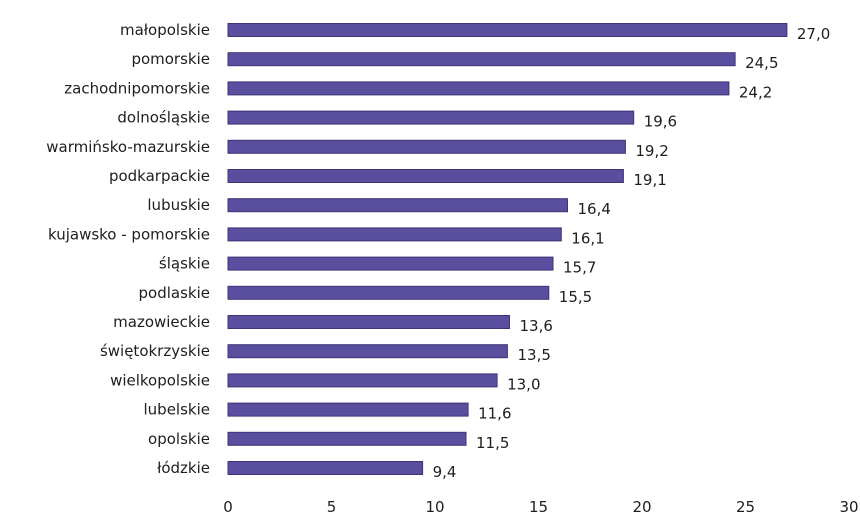 The image size is (860, 525). Describe the element at coordinates (848, 507) in the screenshot. I see `x-tick-label: 30` at that location.